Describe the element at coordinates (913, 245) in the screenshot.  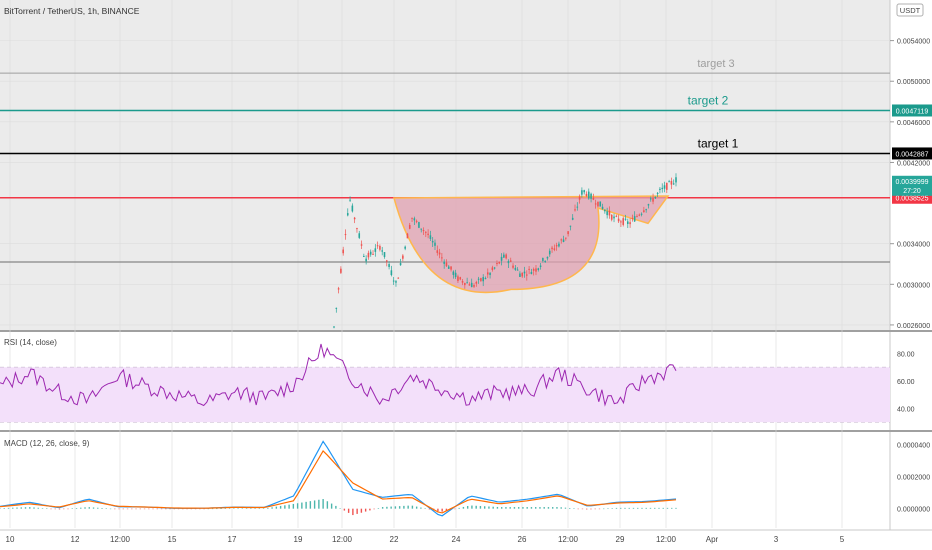
I see `price-tick-label: 0.0034000` at that location.